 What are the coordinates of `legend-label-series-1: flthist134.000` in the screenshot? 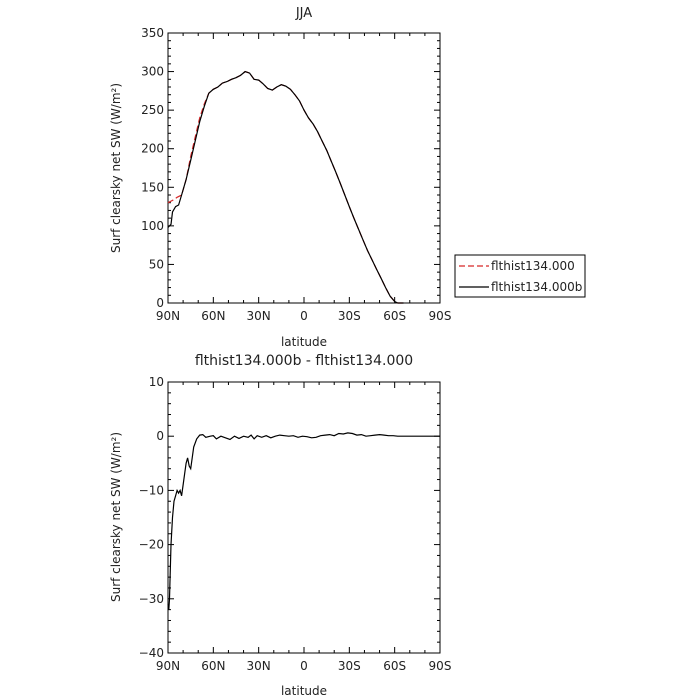 It's located at (533, 266).